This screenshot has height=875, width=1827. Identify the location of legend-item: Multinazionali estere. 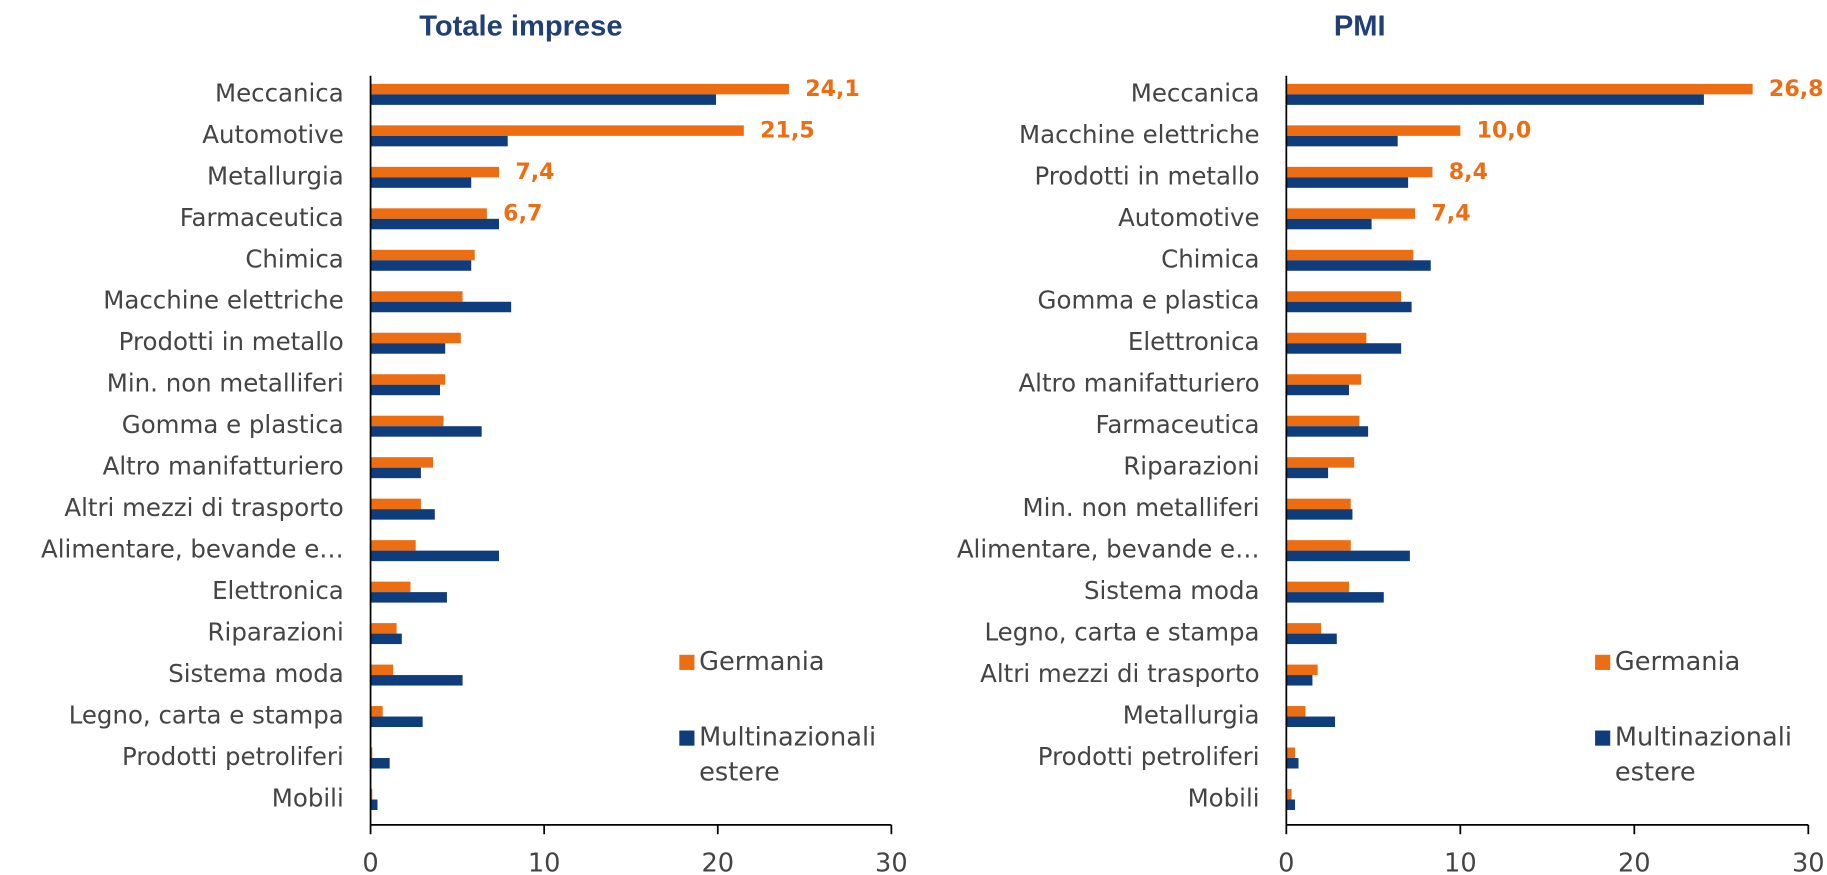
(787, 756).